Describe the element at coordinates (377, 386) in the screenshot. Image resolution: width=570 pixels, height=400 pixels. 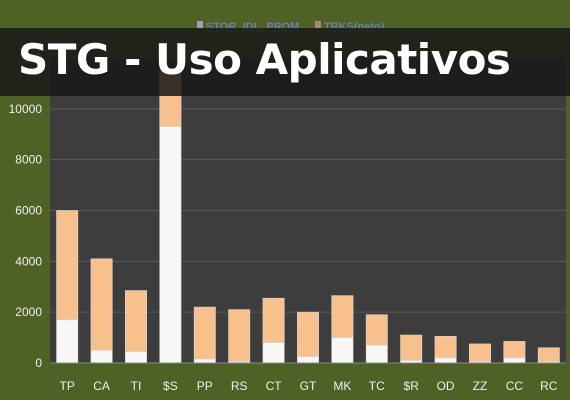
I see `x-tick-label: TC` at that location.